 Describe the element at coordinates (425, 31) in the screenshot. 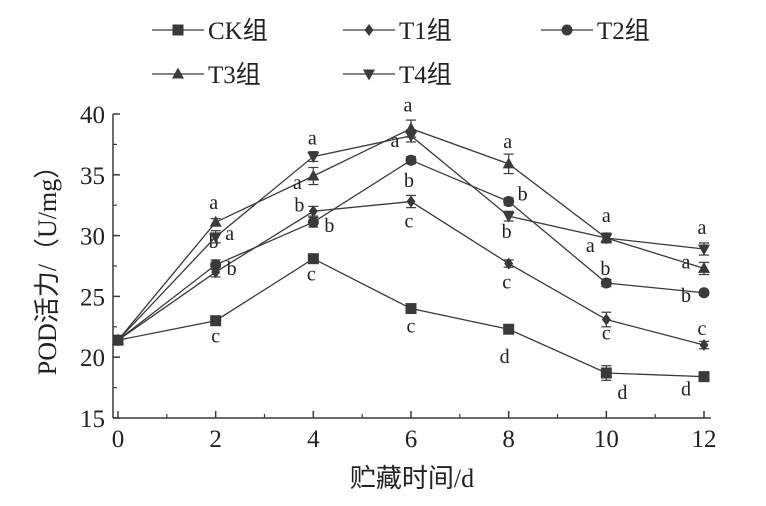

I see `legend-label: T1组` at that location.